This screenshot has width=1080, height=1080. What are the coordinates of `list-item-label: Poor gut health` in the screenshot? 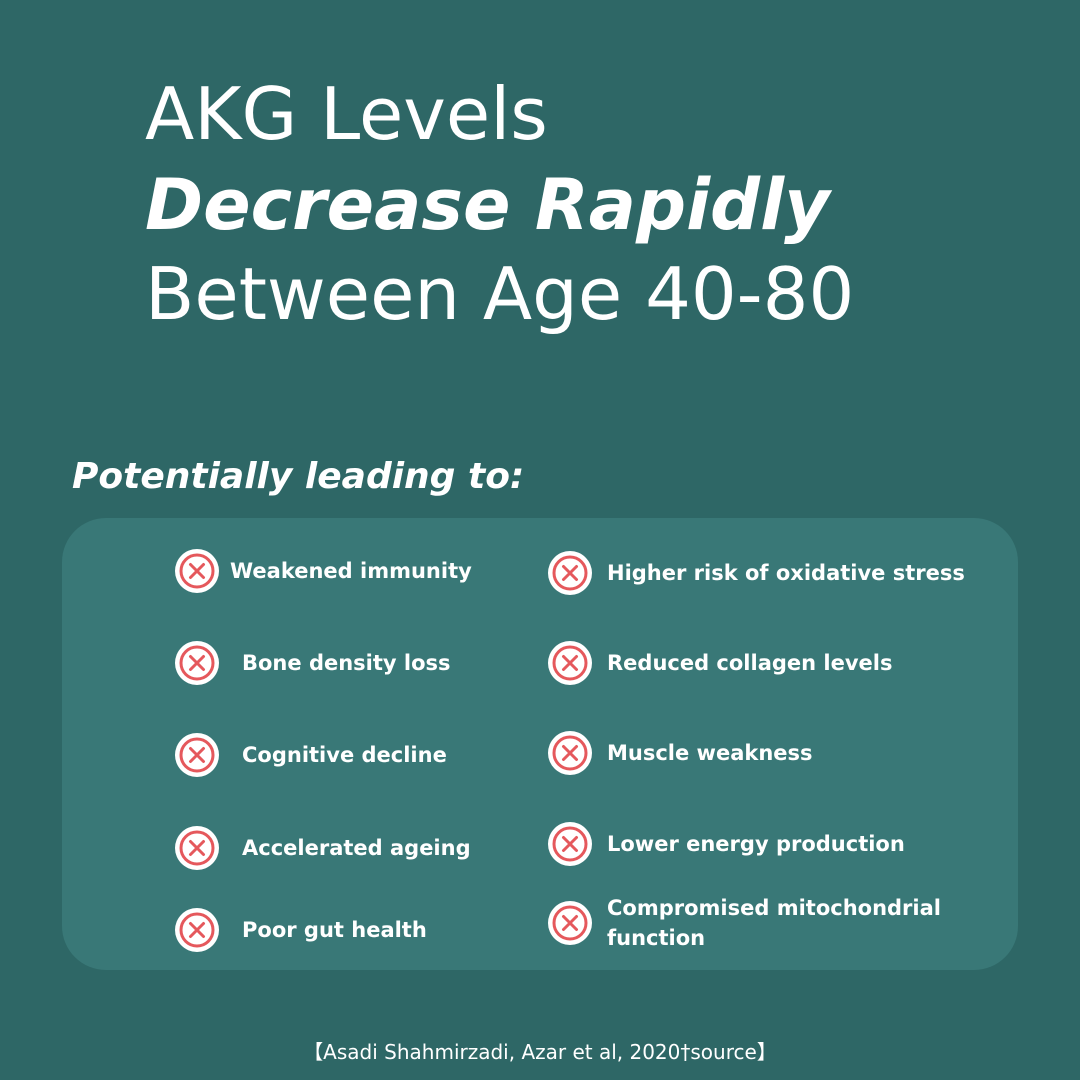 It's located at (334, 930).